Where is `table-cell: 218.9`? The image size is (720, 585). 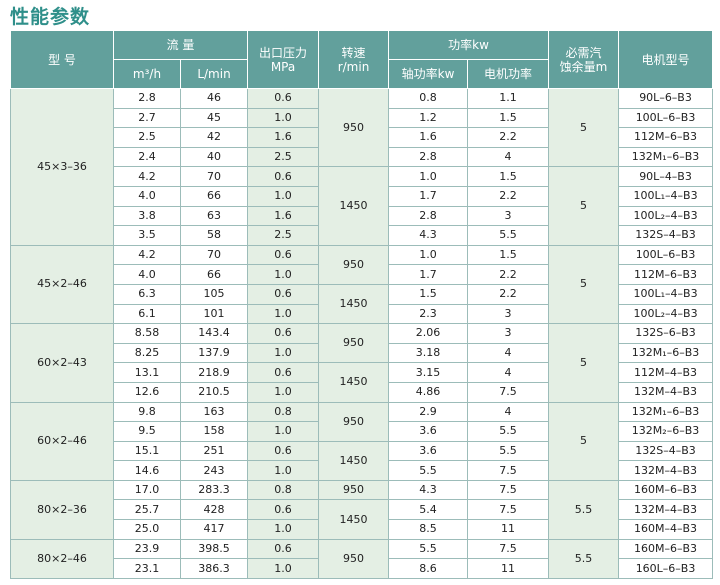
table-cell: 218.9 is located at coordinates (214, 372).